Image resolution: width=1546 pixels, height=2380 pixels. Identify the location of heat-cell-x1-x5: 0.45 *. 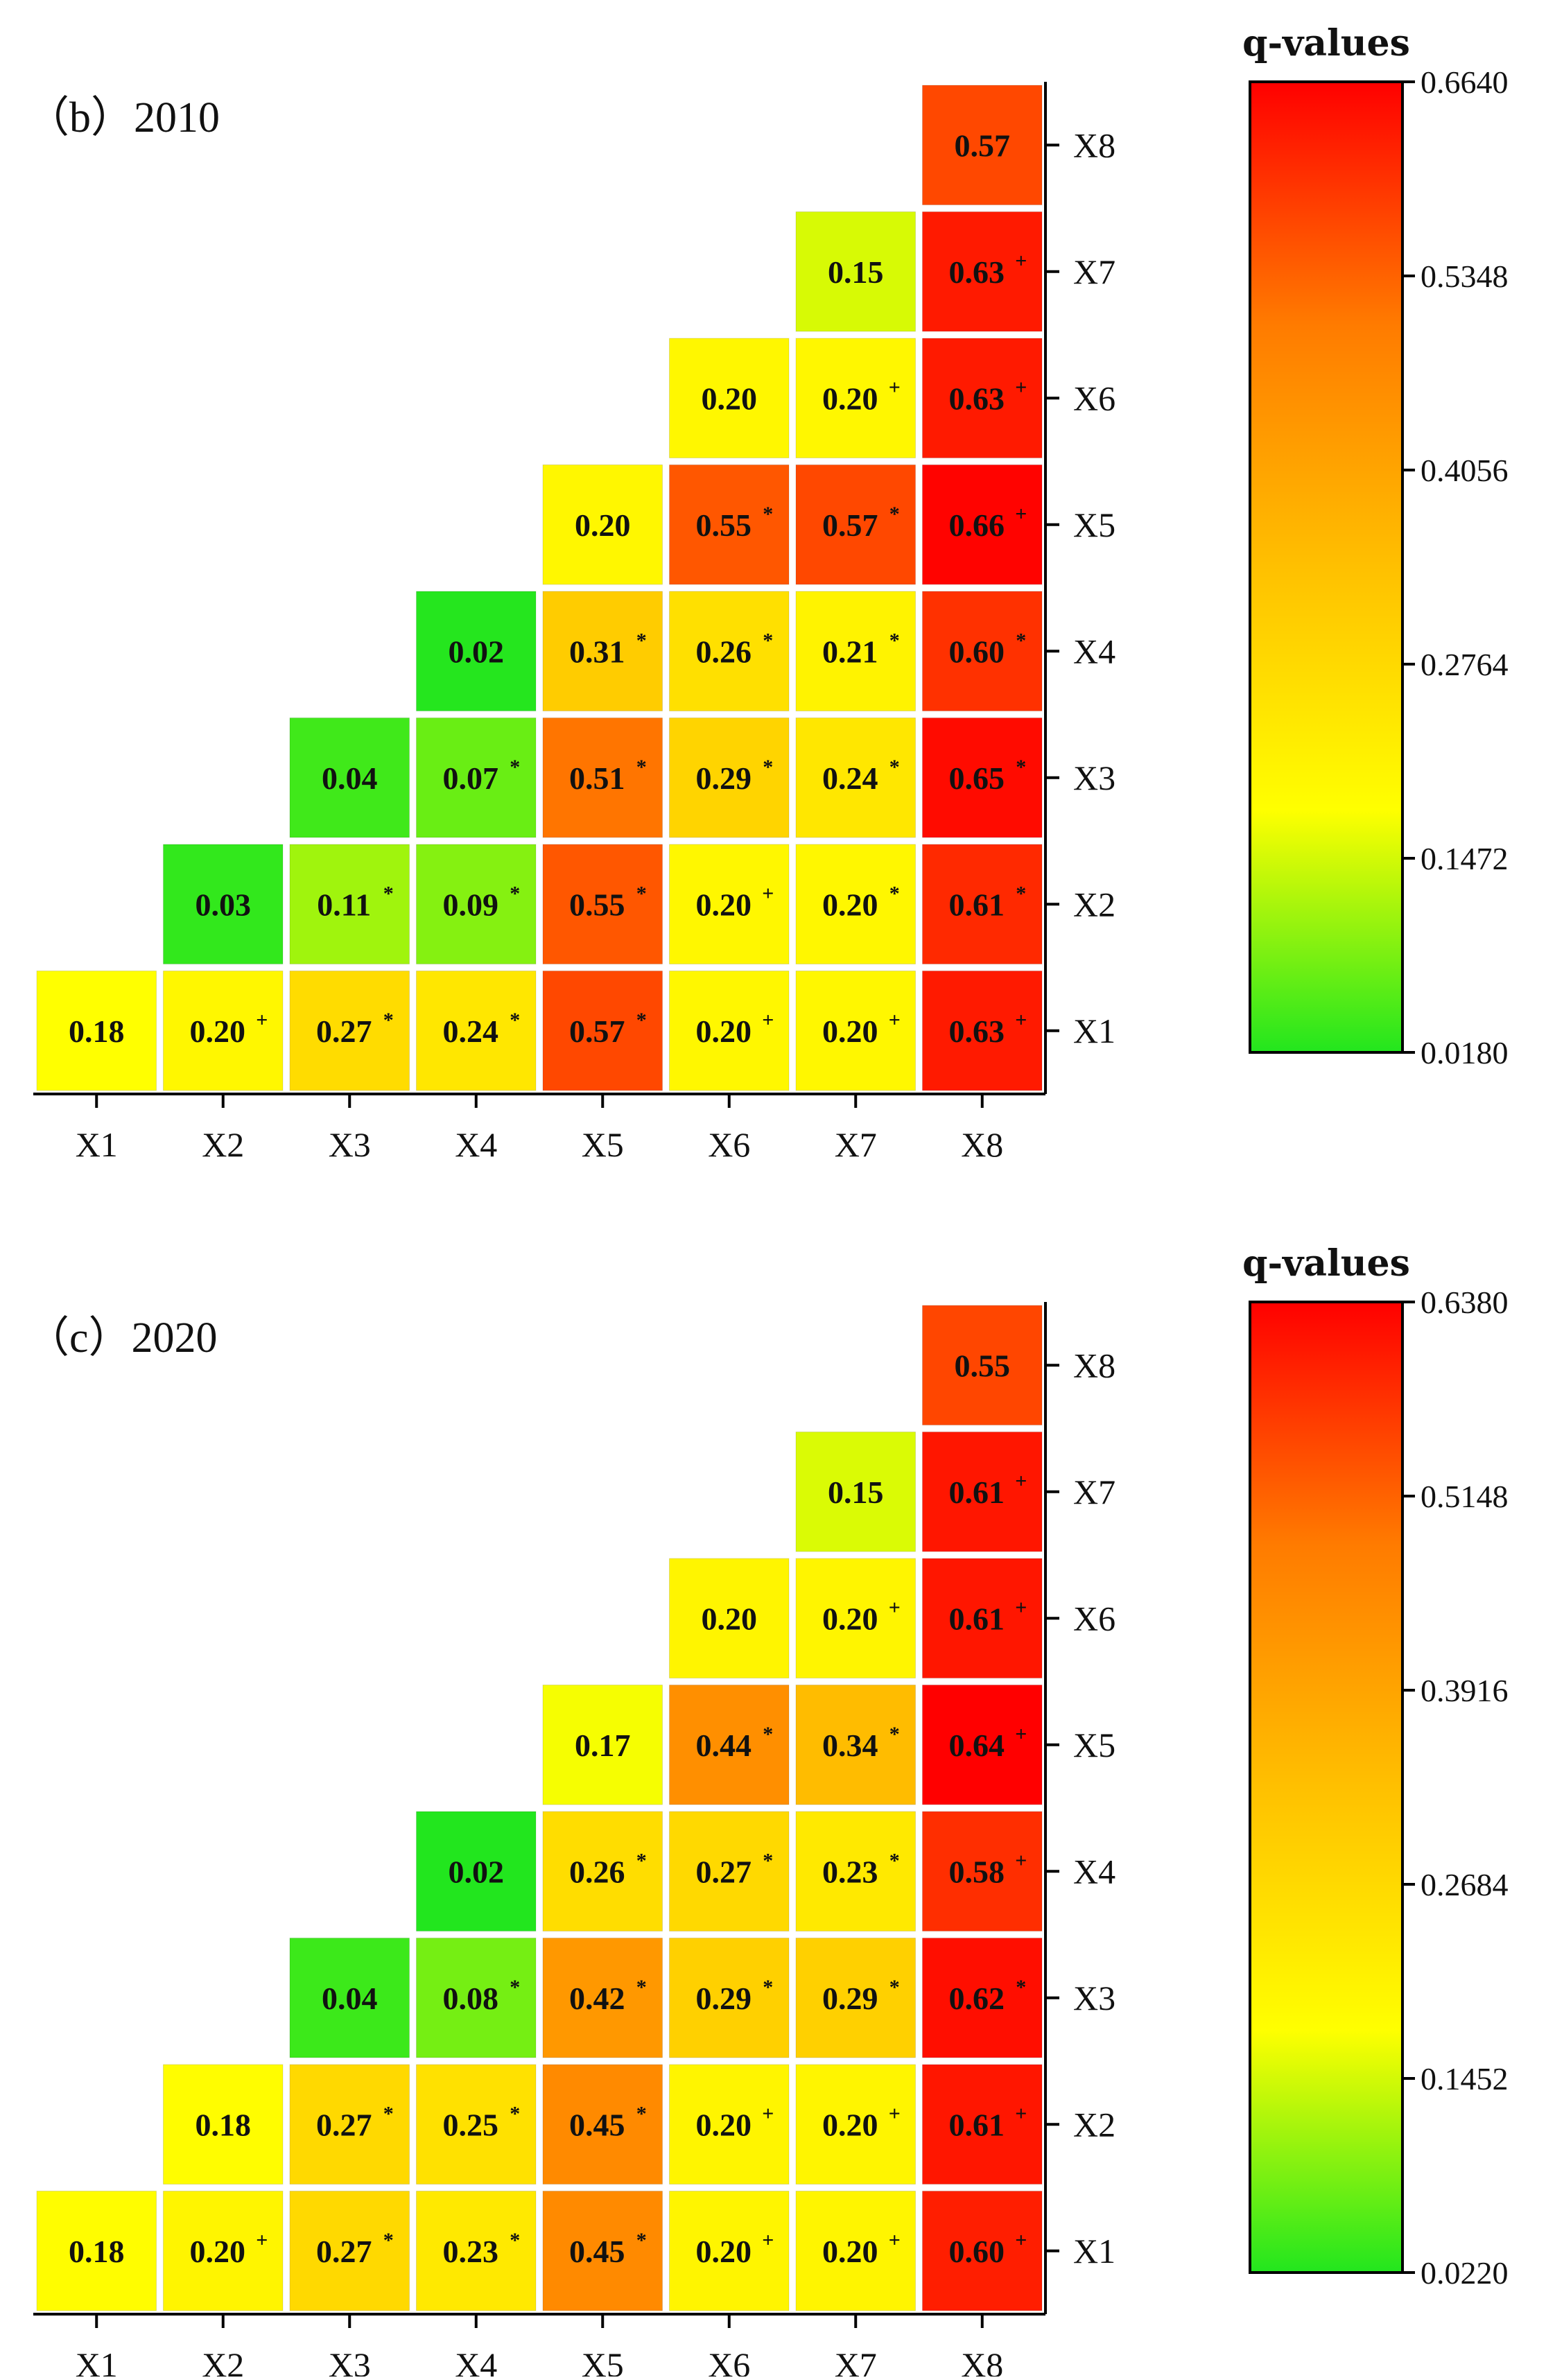
(602, 2251).